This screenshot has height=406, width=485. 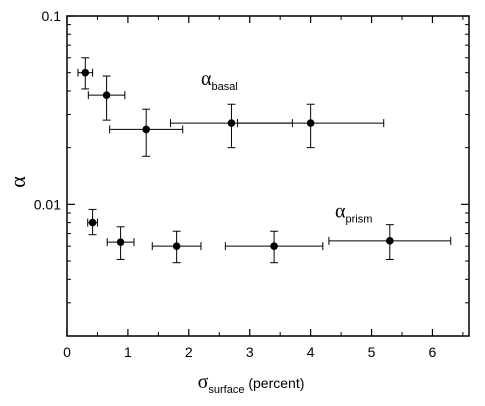 I want to click on x-axis-label-suffix: (percent), so click(x=274, y=383).